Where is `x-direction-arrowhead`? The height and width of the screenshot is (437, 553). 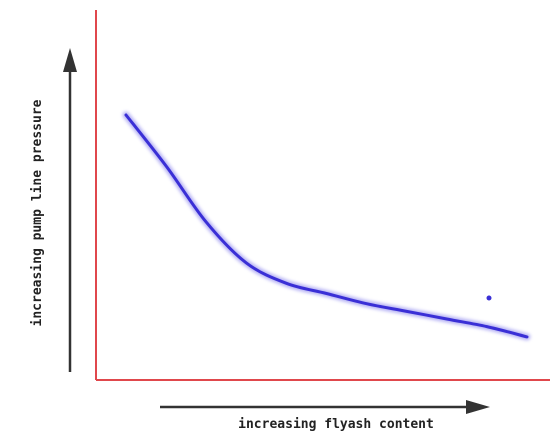
x-direction-arrowhead is located at coordinates (478, 407).